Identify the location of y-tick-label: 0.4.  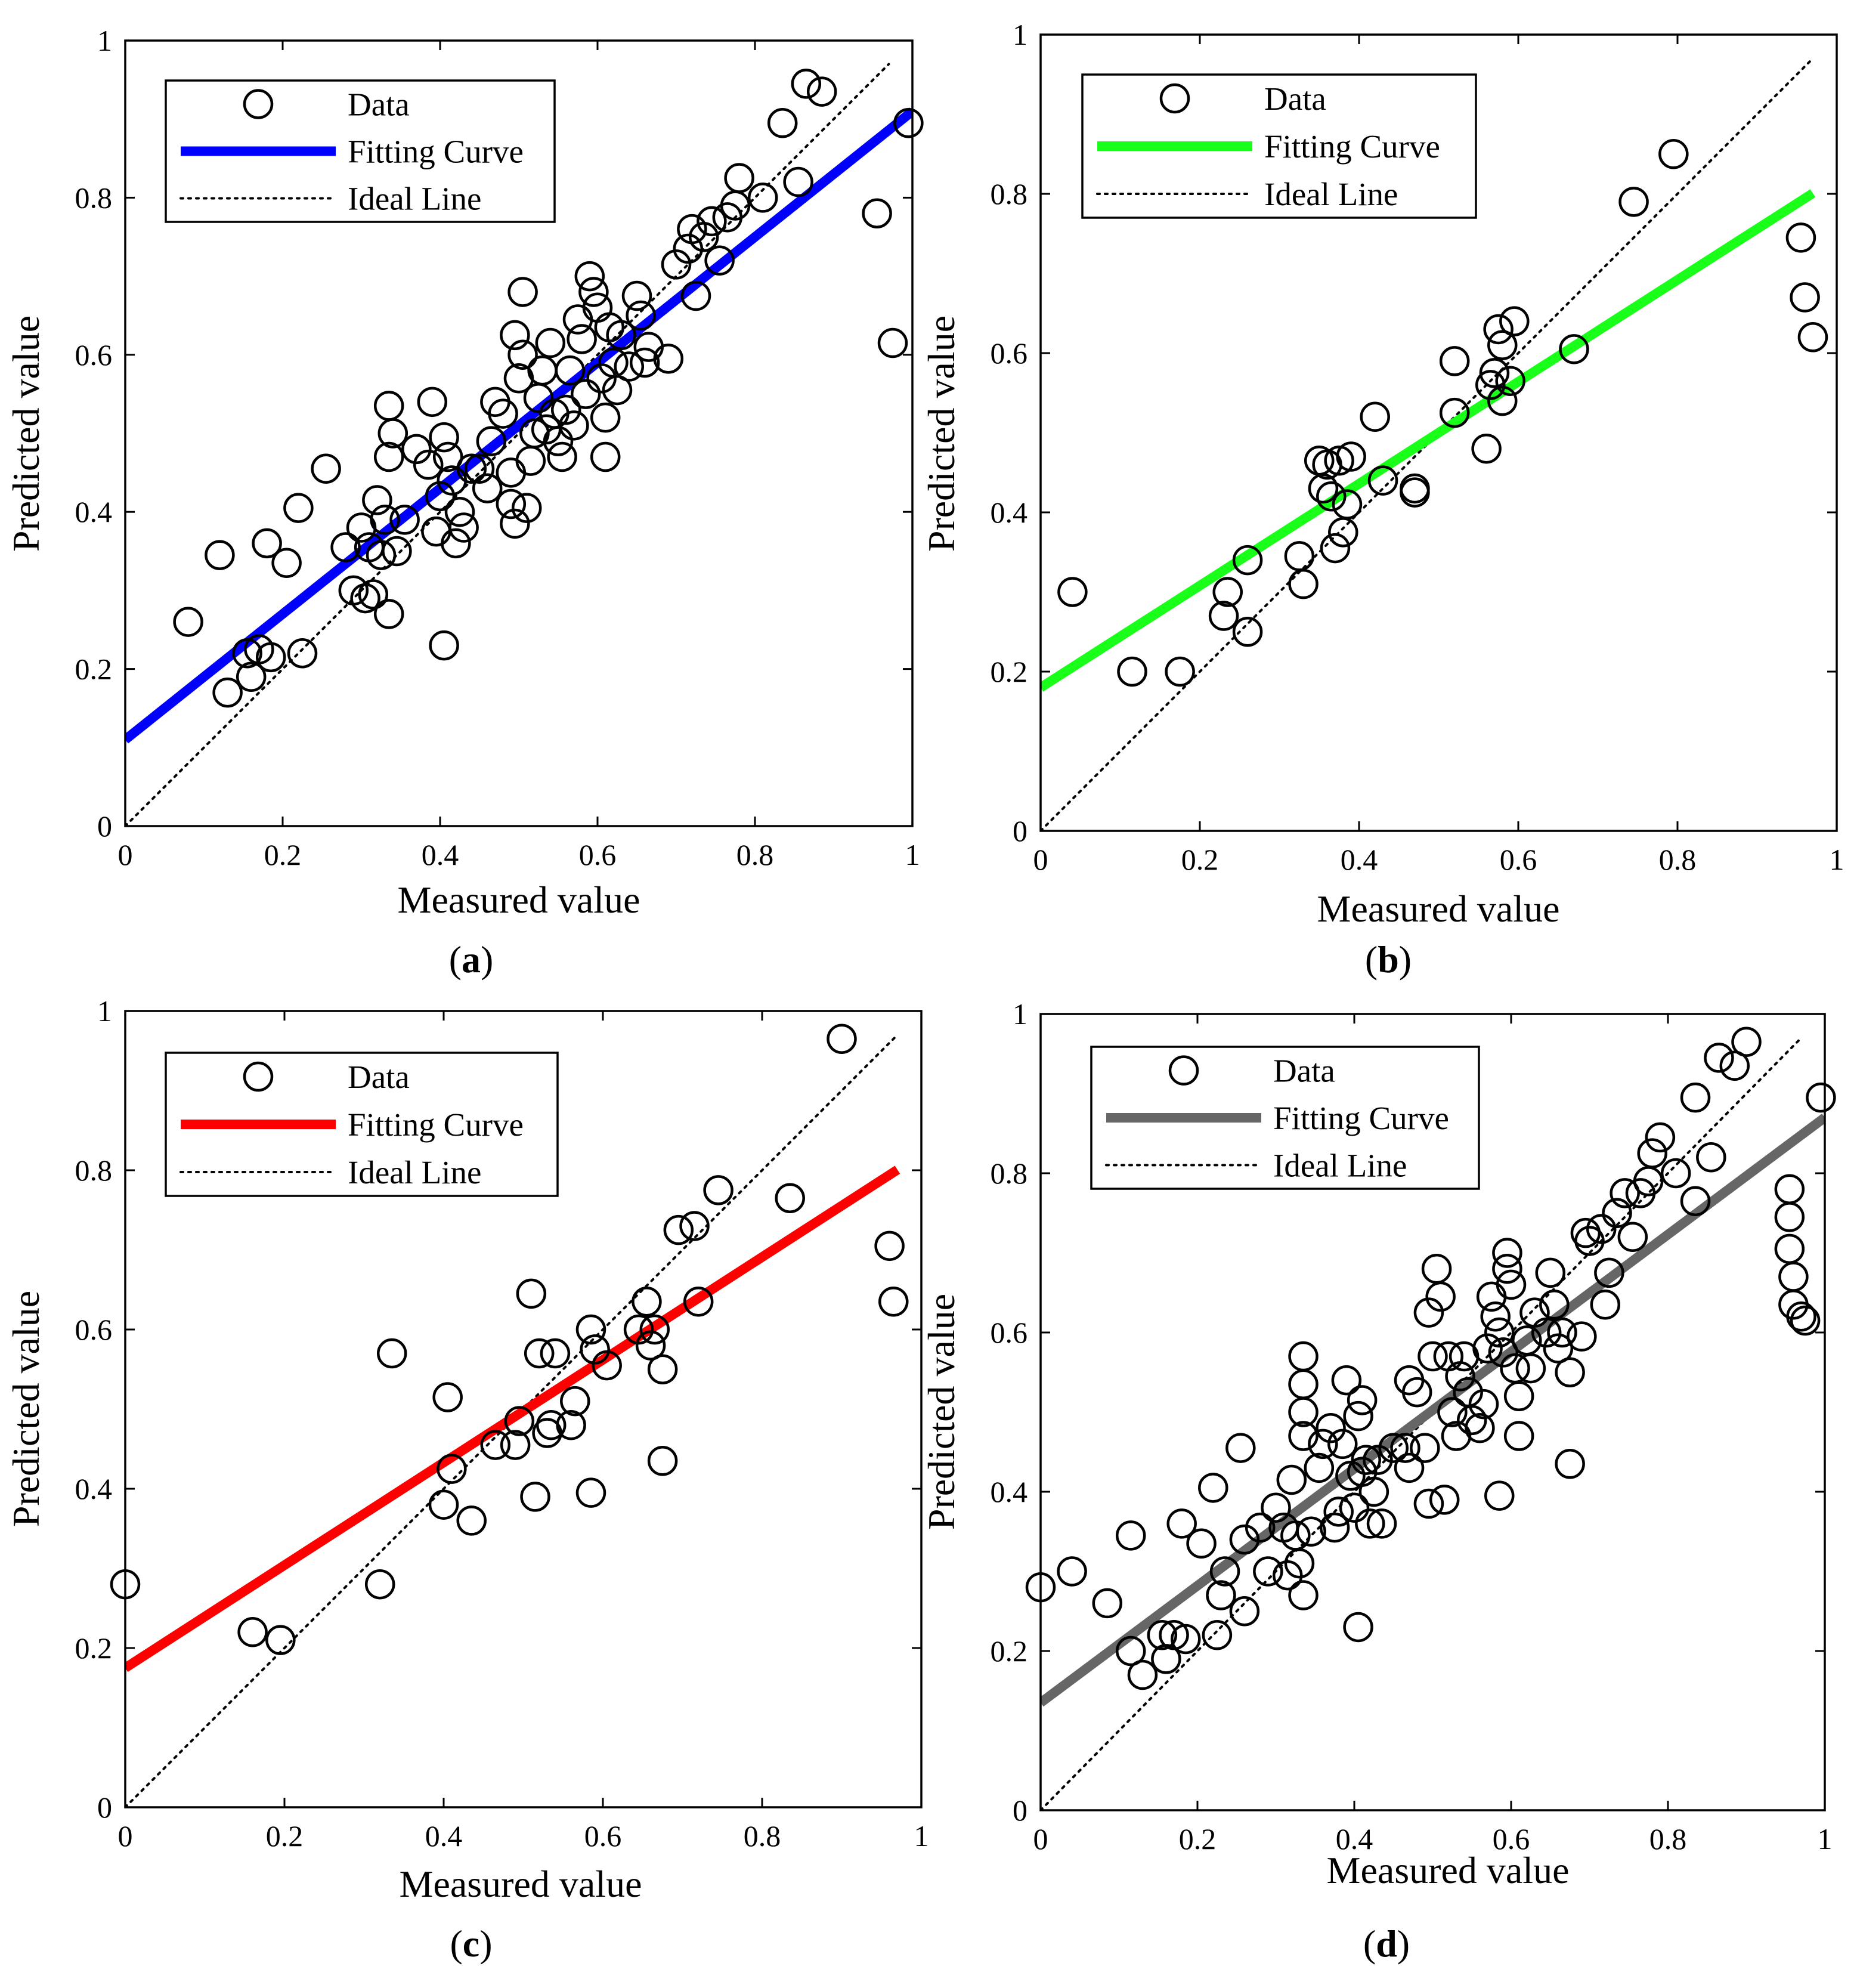
(94, 511).